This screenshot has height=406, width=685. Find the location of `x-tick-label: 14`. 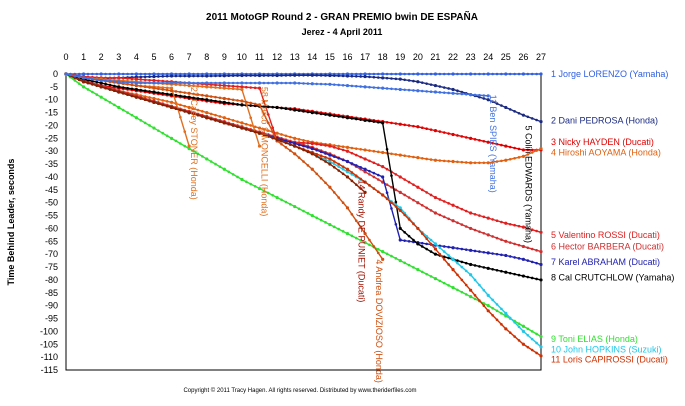

x-tick-label: 14 is located at coordinates (312, 57).